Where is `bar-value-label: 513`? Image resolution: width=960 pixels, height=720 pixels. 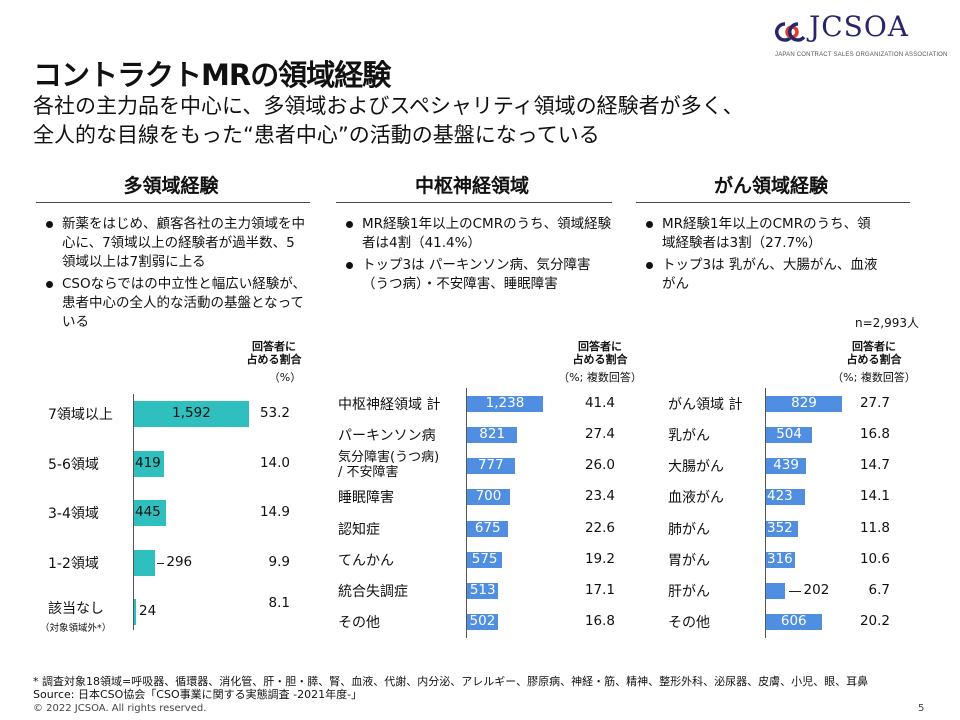
bar-value-label: 513 is located at coordinates (482, 589).